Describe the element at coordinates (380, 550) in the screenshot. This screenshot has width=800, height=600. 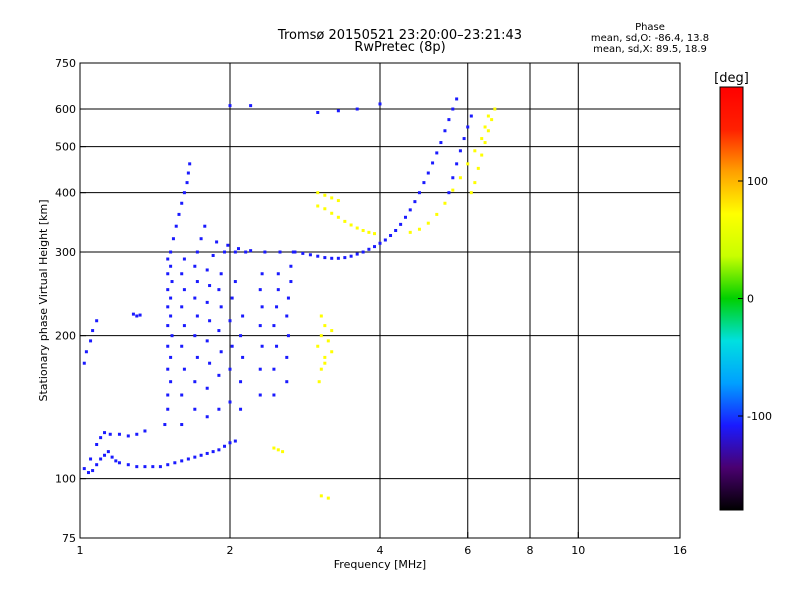
I see `x-tick-label: 4` at that location.